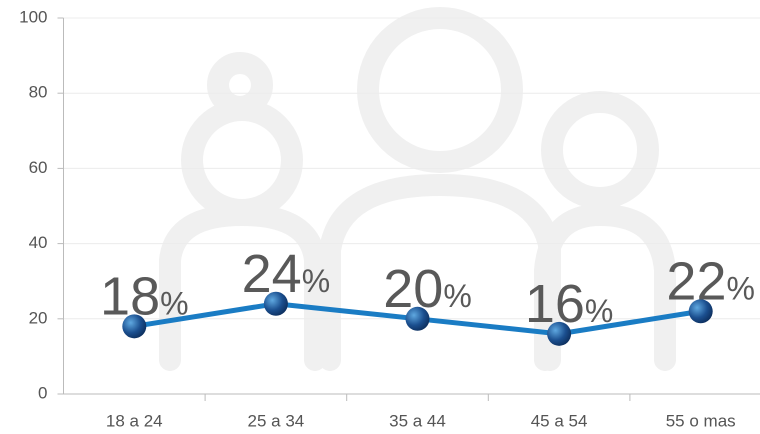  Describe the element at coordinates (710, 281) in the screenshot. I see `value-label: 22%` at that location.